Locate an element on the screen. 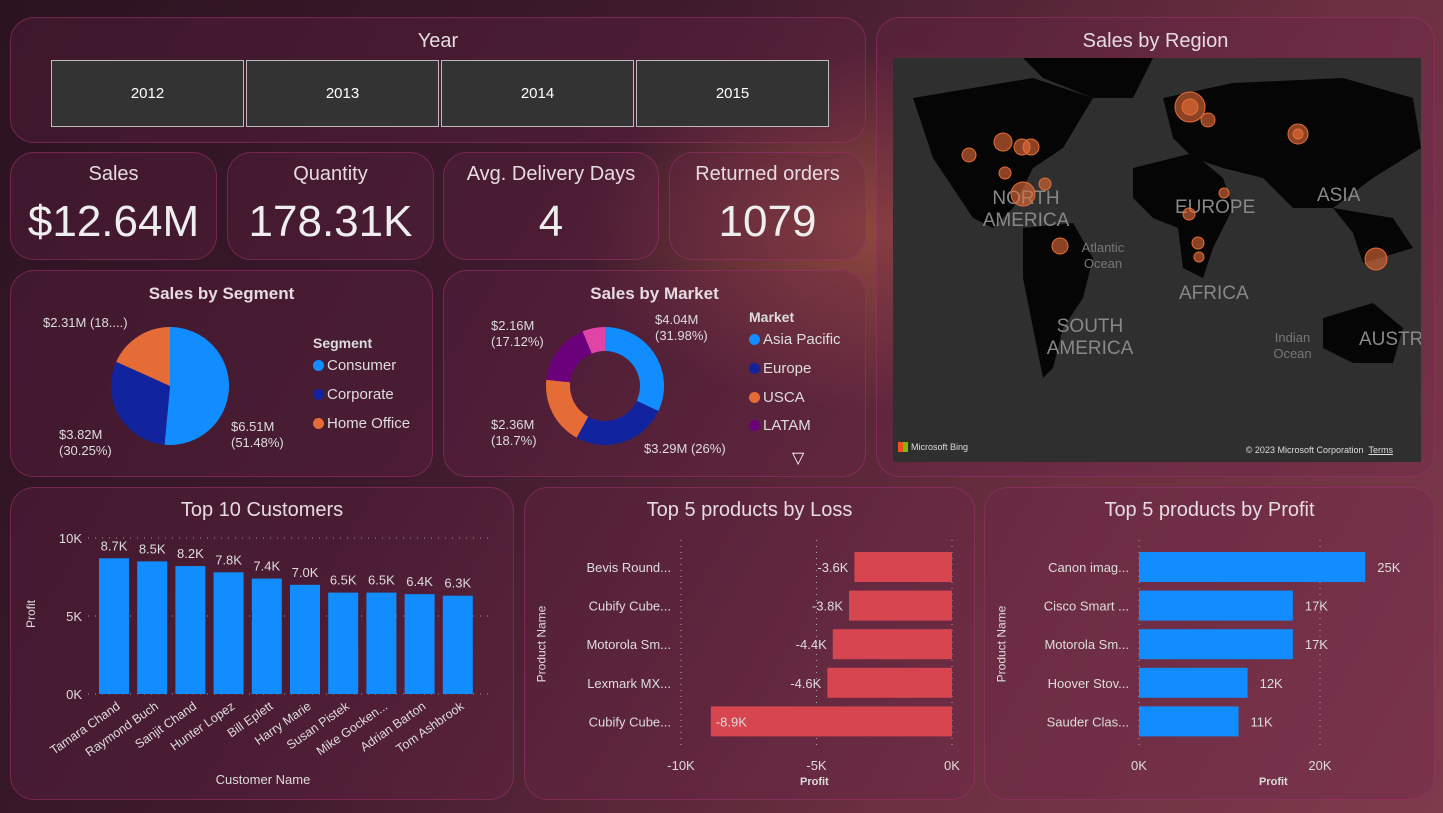 The image size is (1443, 813). data-label: 7.0K is located at coordinates (305, 572).